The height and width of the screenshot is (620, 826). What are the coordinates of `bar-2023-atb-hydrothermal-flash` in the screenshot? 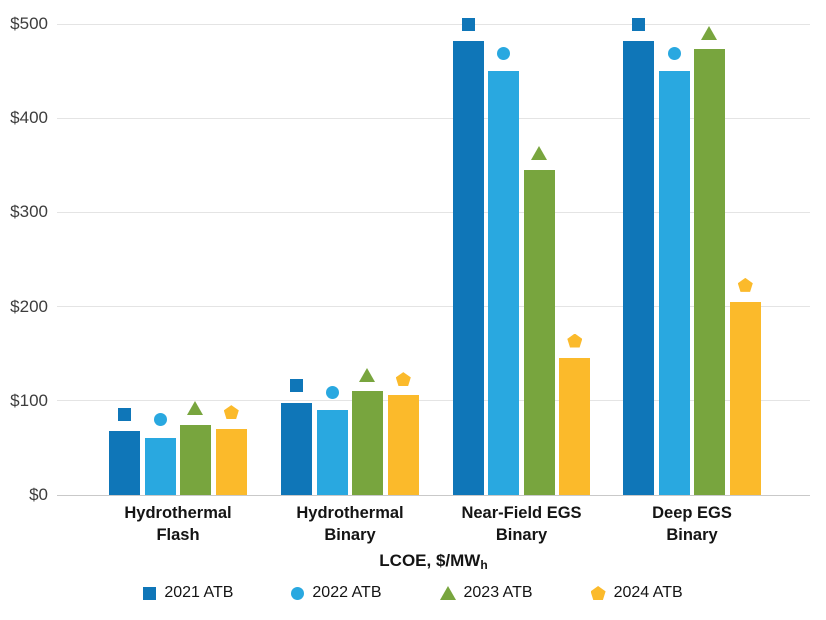 It's located at (196, 460).